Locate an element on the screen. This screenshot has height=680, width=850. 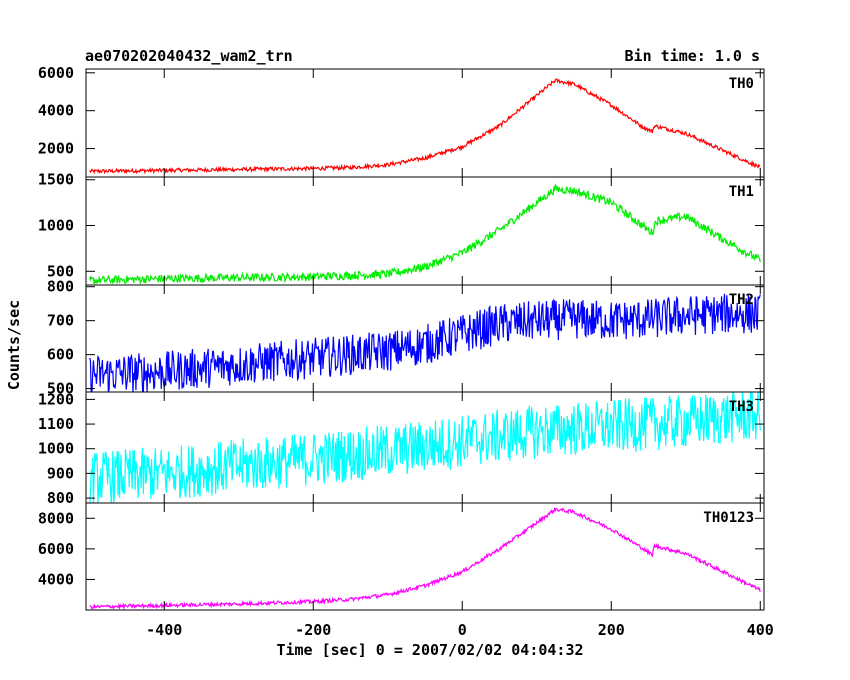
panel-label-th0123: TH0123 is located at coordinates (728, 518).